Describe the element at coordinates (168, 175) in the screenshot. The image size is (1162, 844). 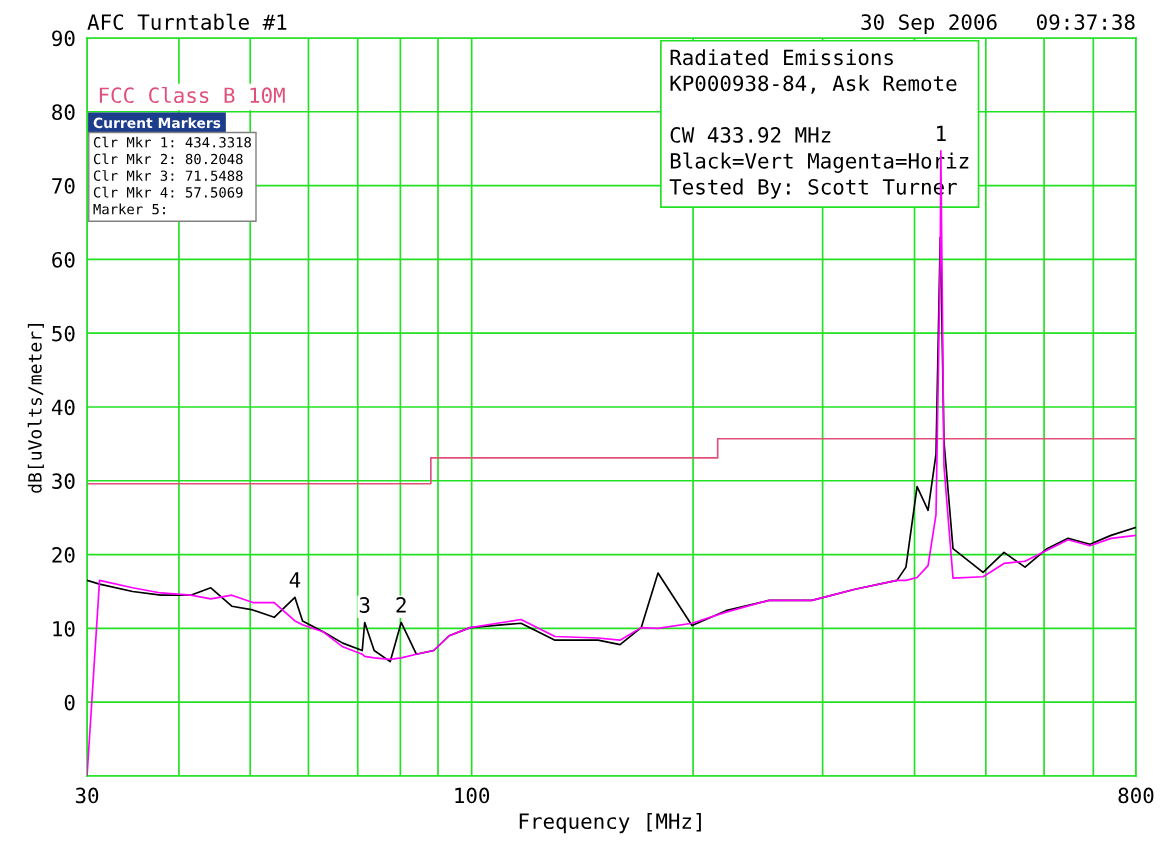
I see `annotation: Clr Mkr 3: 71.5488` at that location.